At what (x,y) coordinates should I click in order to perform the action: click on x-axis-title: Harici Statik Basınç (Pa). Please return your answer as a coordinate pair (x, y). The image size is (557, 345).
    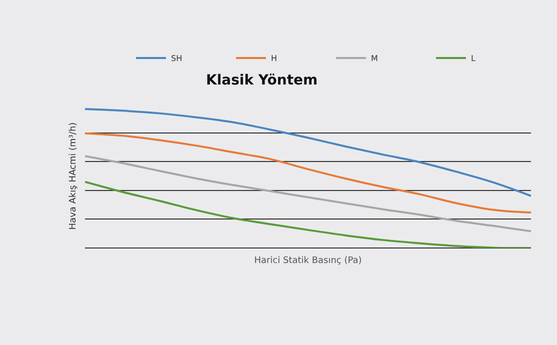
    Looking at the image, I should click on (308, 261).